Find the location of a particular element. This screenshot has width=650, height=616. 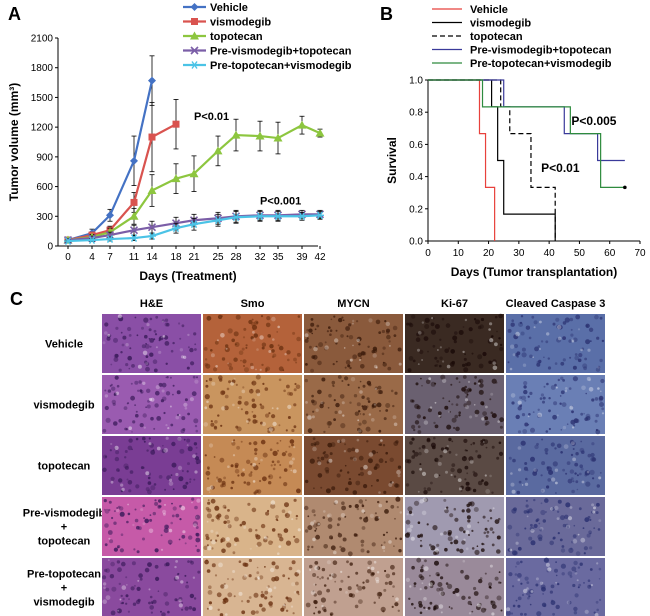

a-legend-label: topotecan is located at coordinates (236, 37).